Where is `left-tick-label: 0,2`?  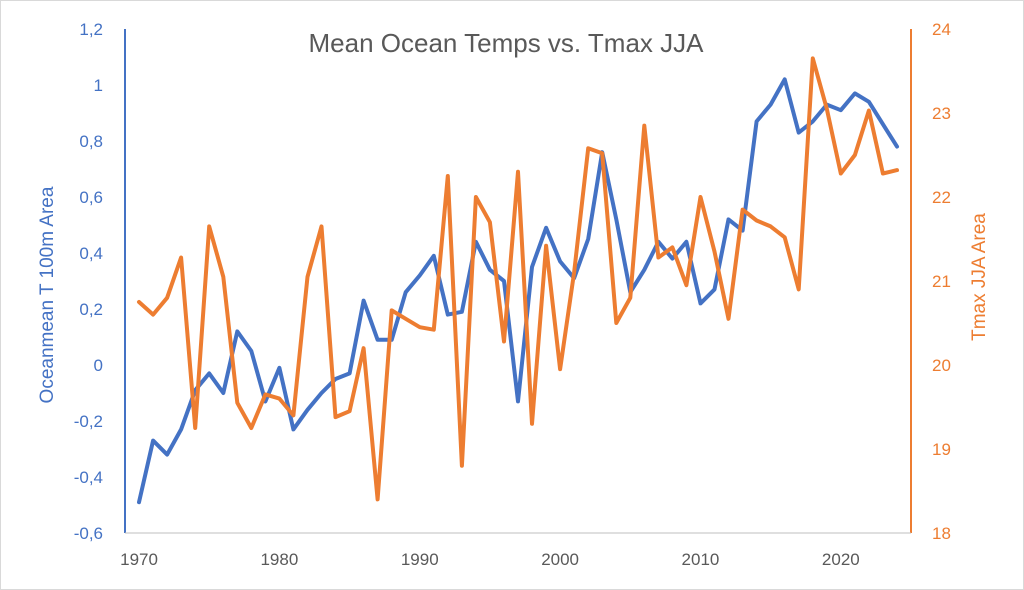 left-tick-label: 0,2 is located at coordinates (91, 309).